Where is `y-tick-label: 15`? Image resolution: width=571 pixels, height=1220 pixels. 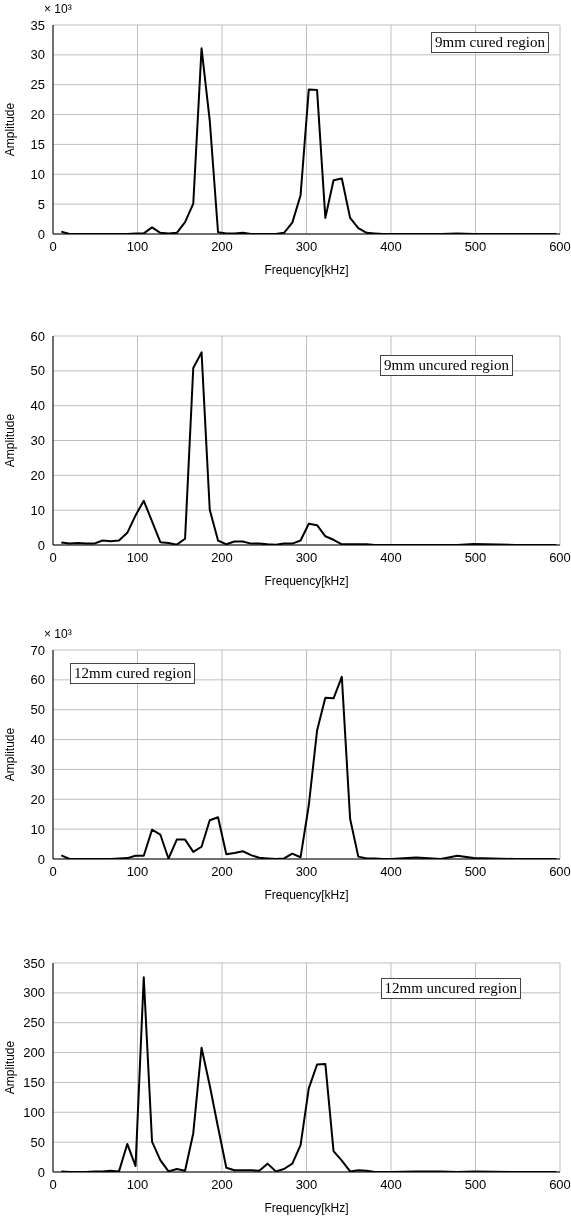 y-tick-label: 15 is located at coordinates (37, 145).